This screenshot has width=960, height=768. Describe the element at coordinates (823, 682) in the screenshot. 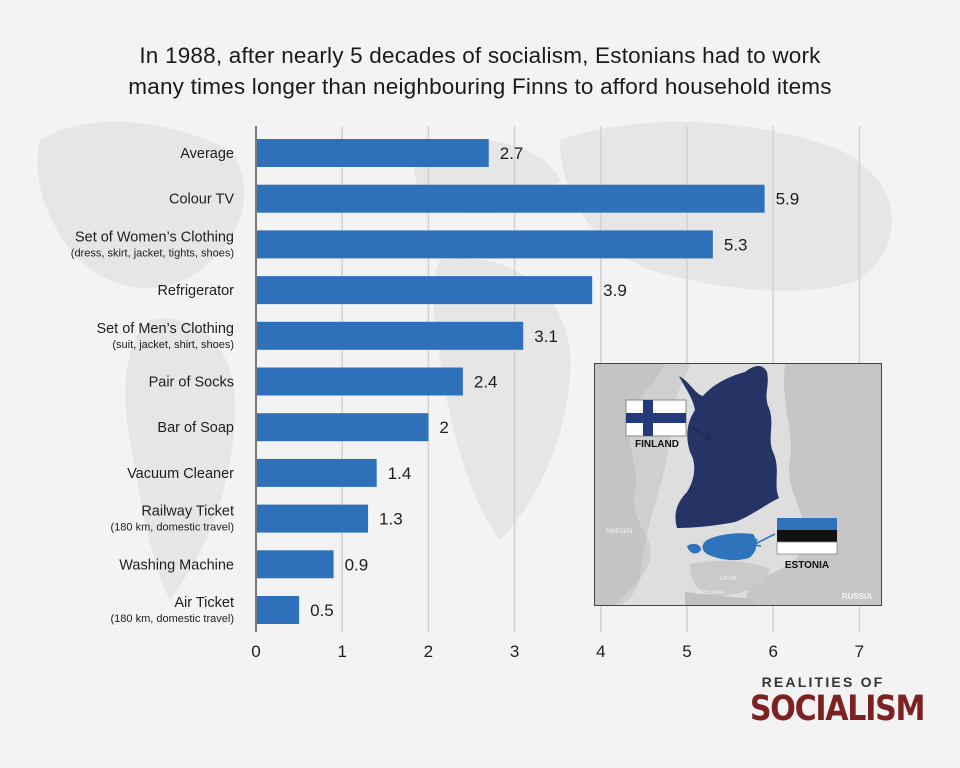

I see `brand-logo-top: REALITIES OF` at that location.